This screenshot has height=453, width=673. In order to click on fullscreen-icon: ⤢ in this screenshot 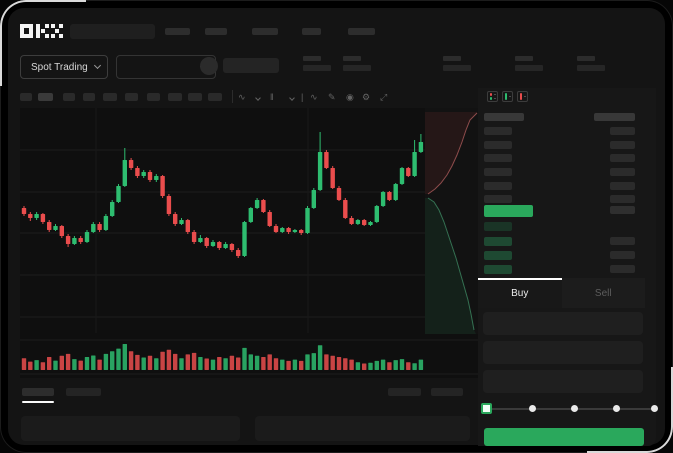, I will do `click(384, 97)`.